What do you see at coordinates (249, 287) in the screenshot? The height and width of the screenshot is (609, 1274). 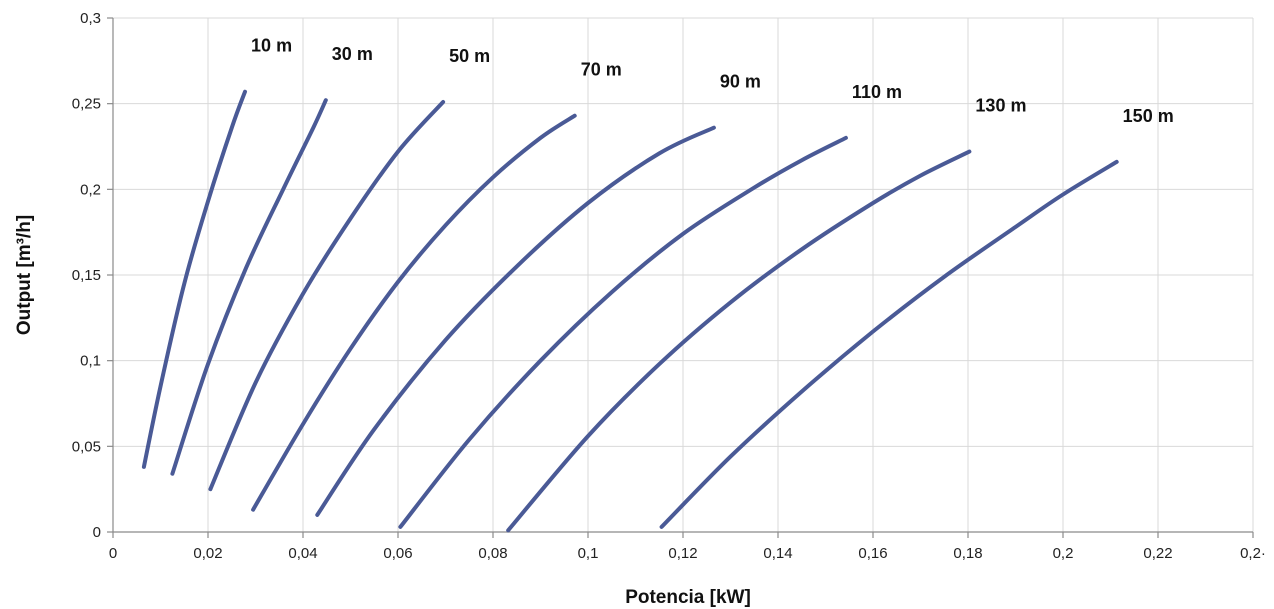 I see `series-line-30-m` at bounding box center [249, 287].